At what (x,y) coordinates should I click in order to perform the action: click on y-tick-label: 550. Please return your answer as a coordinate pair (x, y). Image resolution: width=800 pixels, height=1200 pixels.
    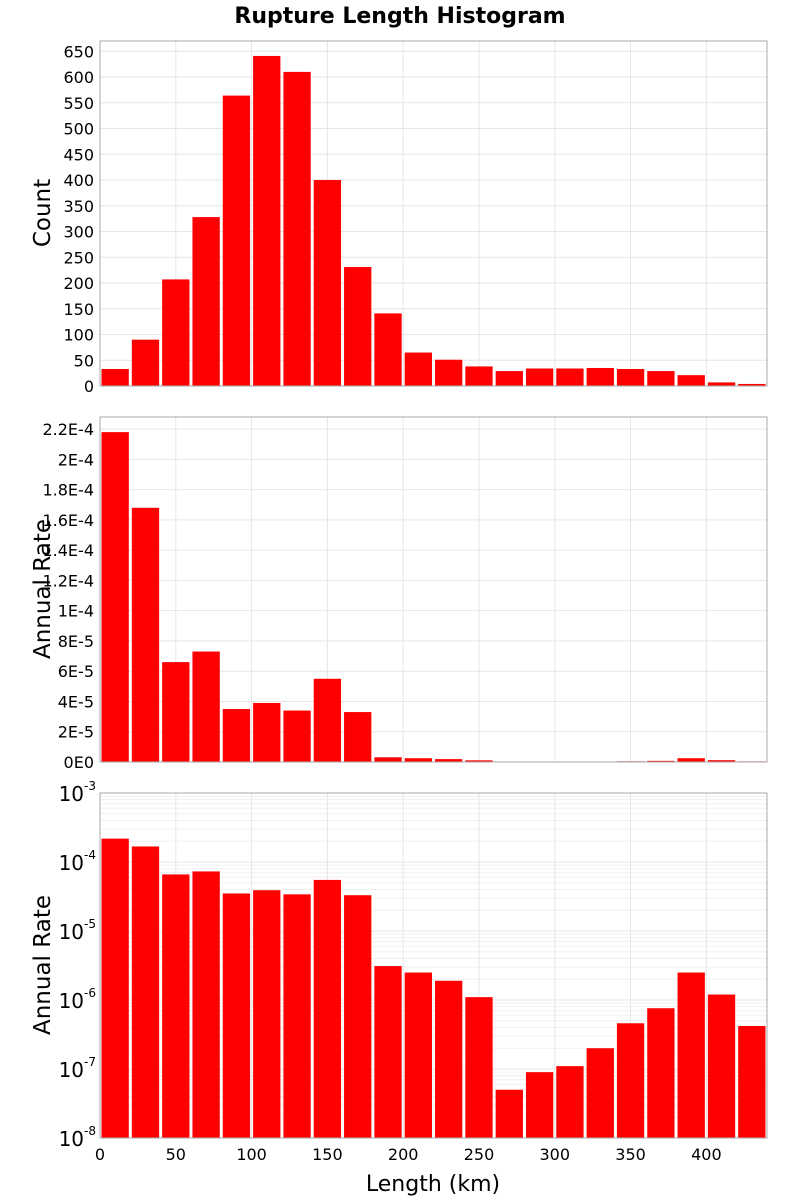
    Looking at the image, I should click on (78, 103).